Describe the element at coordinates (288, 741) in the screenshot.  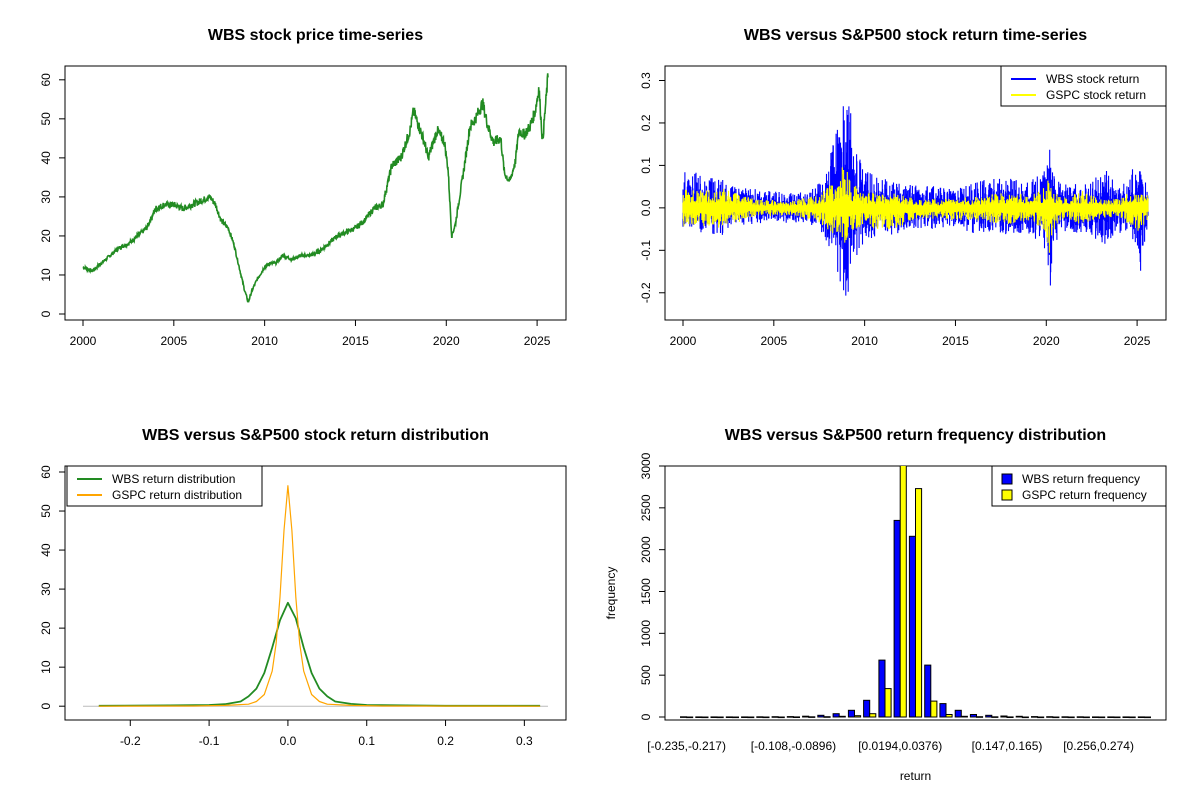
I see `x-tick-label: 0.0` at that location.